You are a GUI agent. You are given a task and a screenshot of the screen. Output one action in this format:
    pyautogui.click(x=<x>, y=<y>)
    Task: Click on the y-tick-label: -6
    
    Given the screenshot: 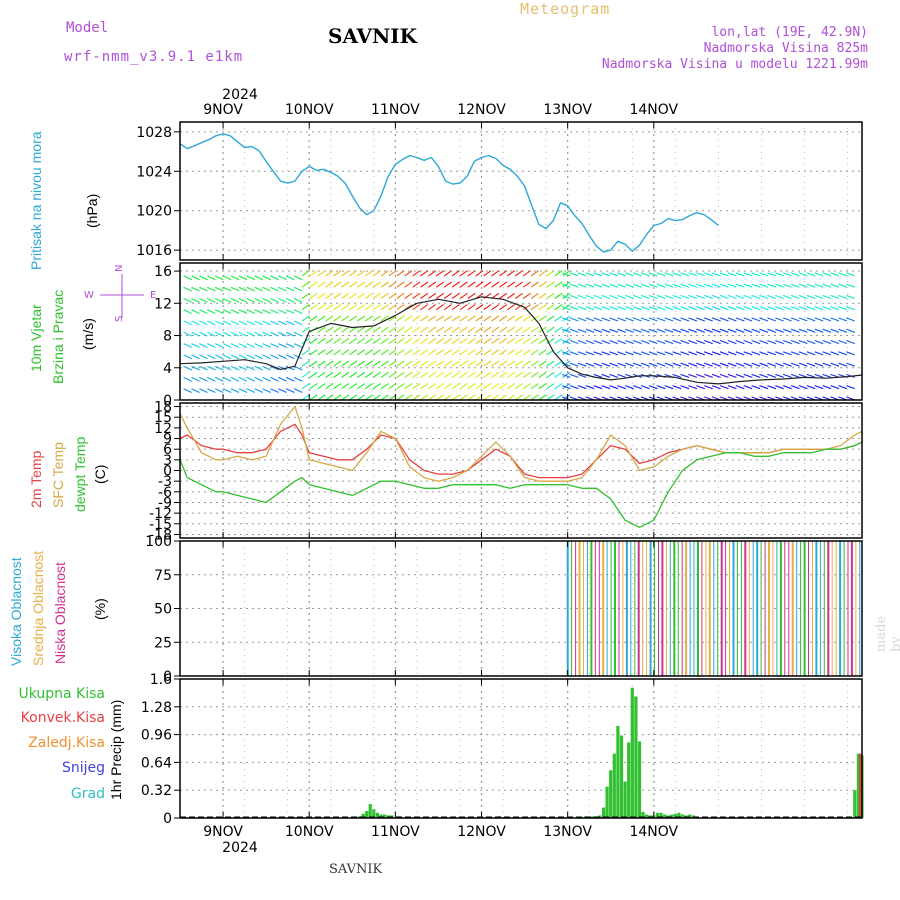 What is the action you would take?
    pyautogui.click(x=165, y=493)
    